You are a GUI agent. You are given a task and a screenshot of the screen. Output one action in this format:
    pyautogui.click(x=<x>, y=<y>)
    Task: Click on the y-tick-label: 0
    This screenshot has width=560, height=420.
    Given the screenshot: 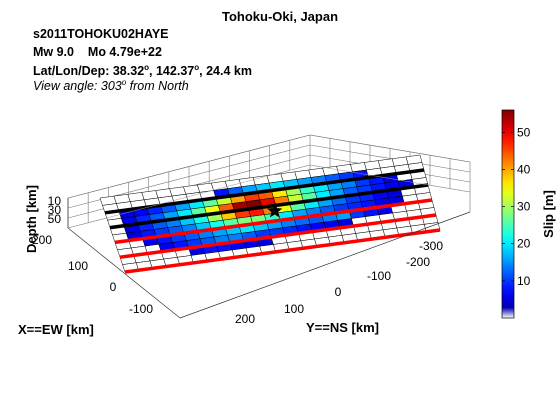 What is the action you would take?
    pyautogui.click(x=338, y=292)
    